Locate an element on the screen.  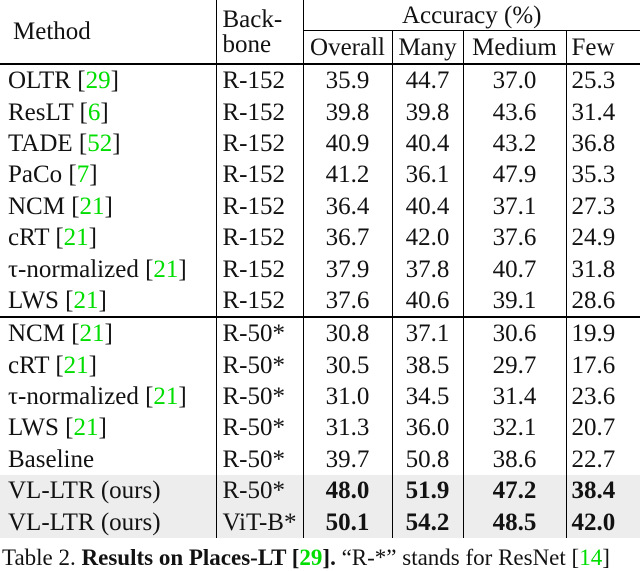
citation-number: 52 is located at coordinates (100, 143).